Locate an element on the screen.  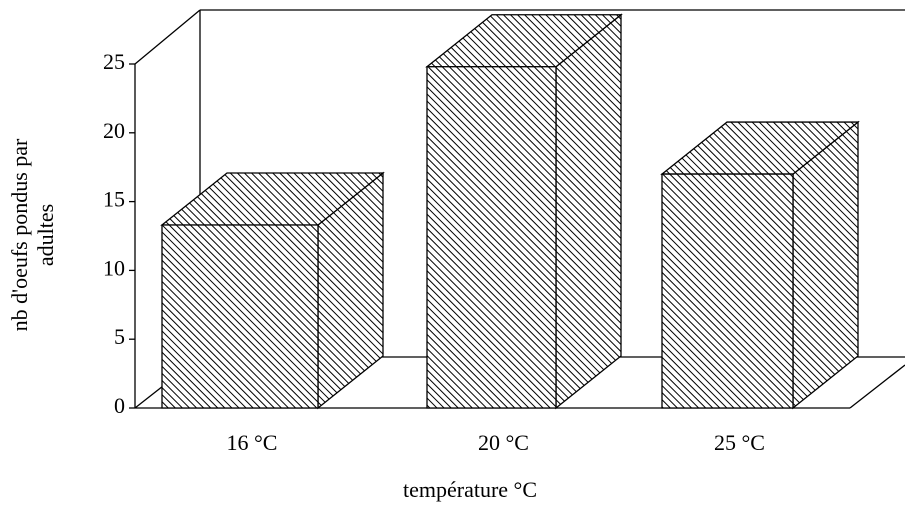
y-tick-label: 15 is located at coordinates (114, 199).